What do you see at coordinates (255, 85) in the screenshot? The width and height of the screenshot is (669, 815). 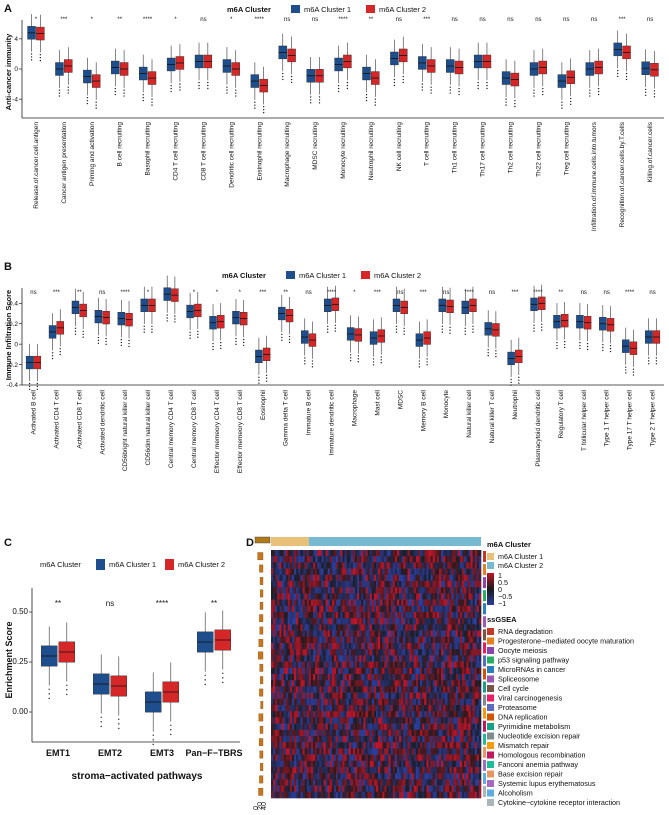 I see `box-eosinophil-recruiting-cluster1` at bounding box center [255, 85].